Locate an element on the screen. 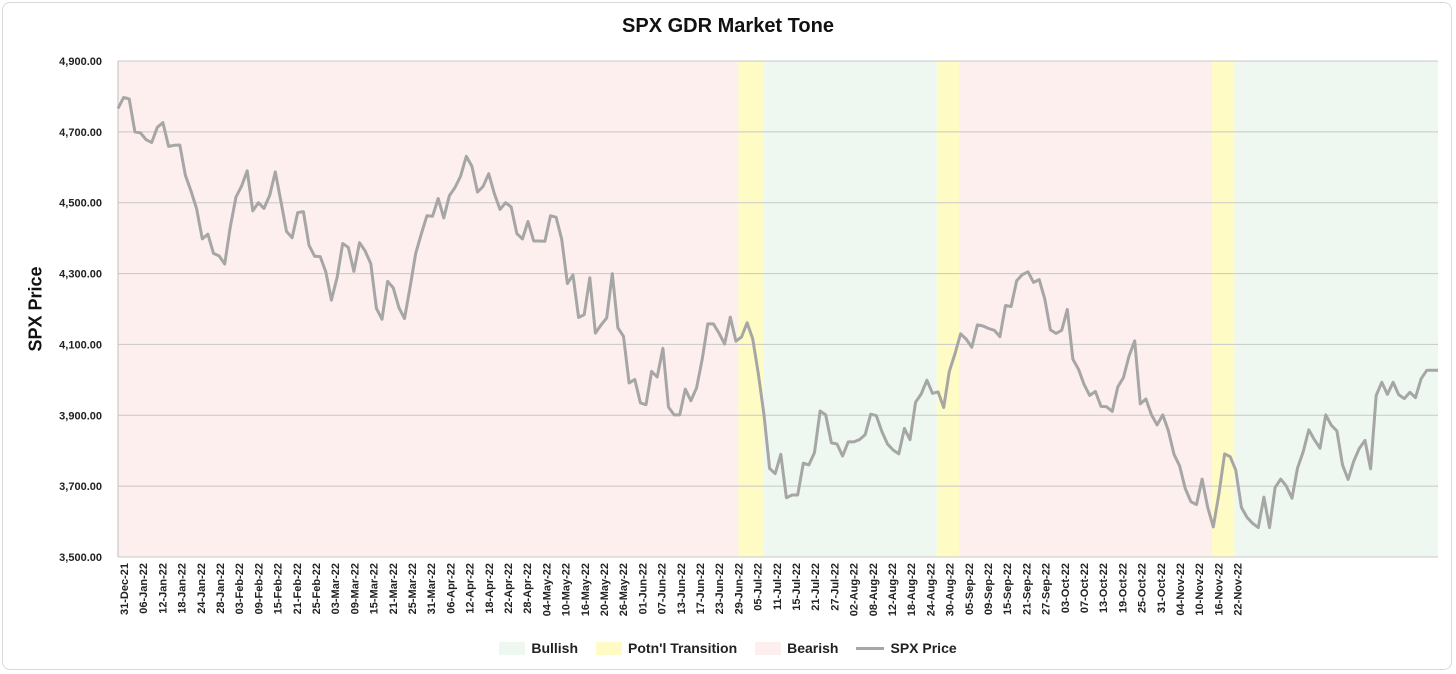 This screenshot has width=1456, height=674. x-tick-label: 24-Aug-22 is located at coordinates (931, 589).